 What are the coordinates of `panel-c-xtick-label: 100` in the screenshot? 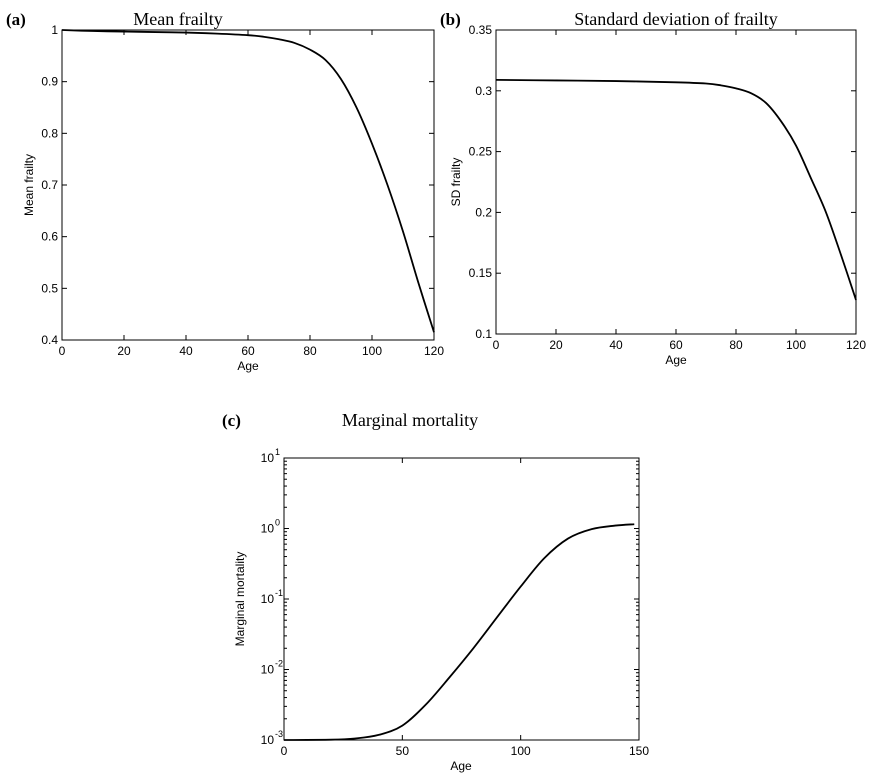 It's located at (521, 751).